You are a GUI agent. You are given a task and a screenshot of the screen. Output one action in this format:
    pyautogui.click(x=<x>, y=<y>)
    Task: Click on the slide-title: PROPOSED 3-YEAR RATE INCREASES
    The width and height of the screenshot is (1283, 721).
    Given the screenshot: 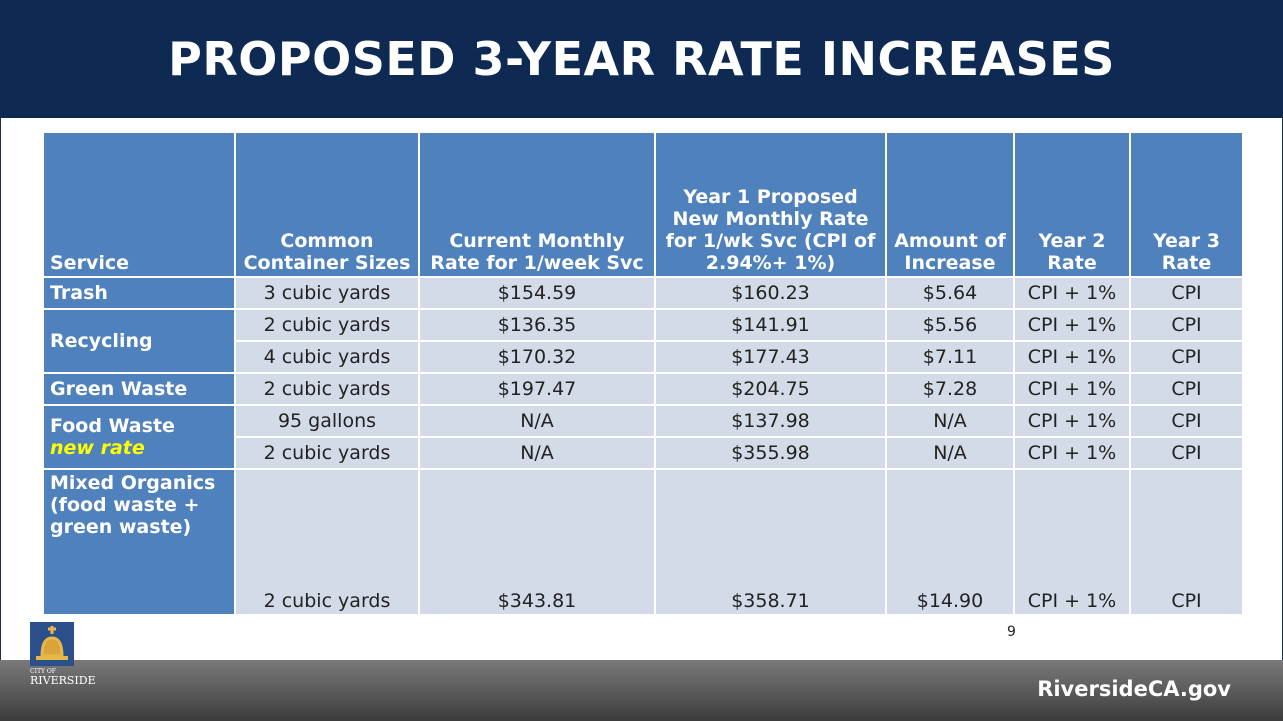 What is the action you would take?
    pyautogui.click(x=641, y=59)
    